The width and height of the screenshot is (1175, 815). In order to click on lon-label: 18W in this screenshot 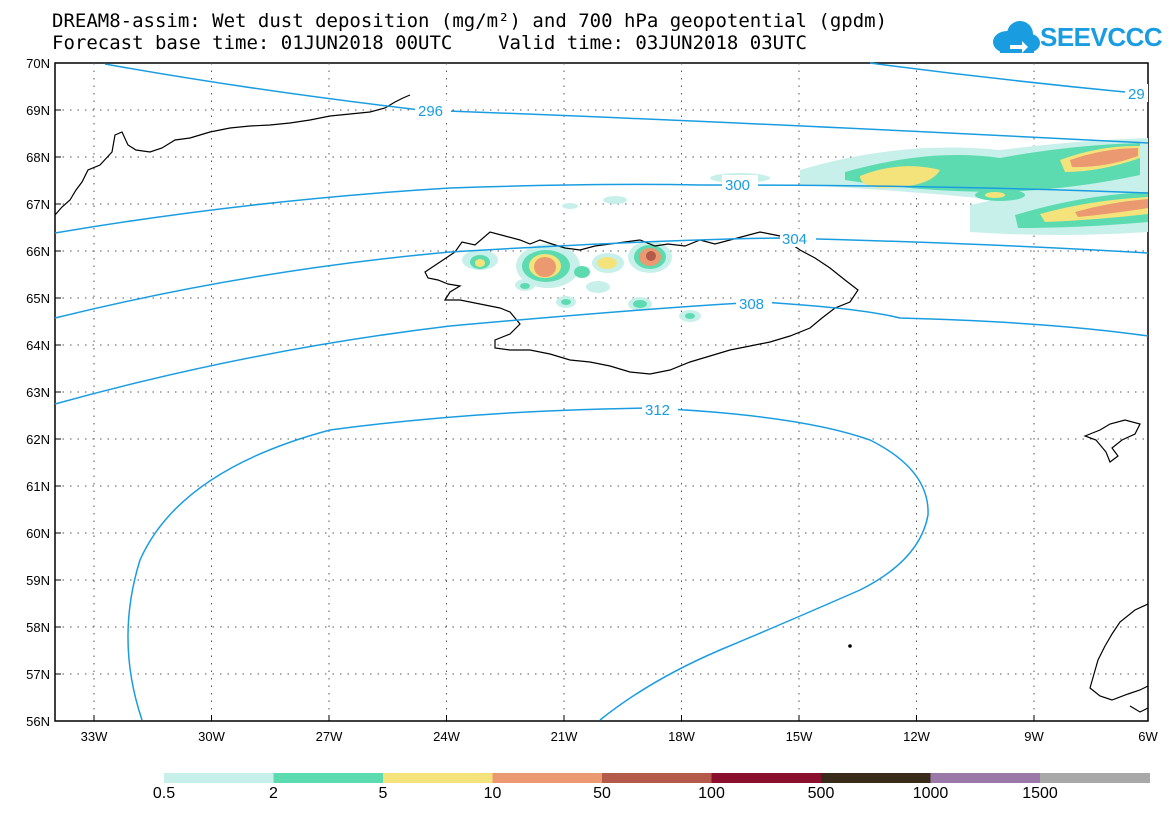, I will do `click(681, 736)`.